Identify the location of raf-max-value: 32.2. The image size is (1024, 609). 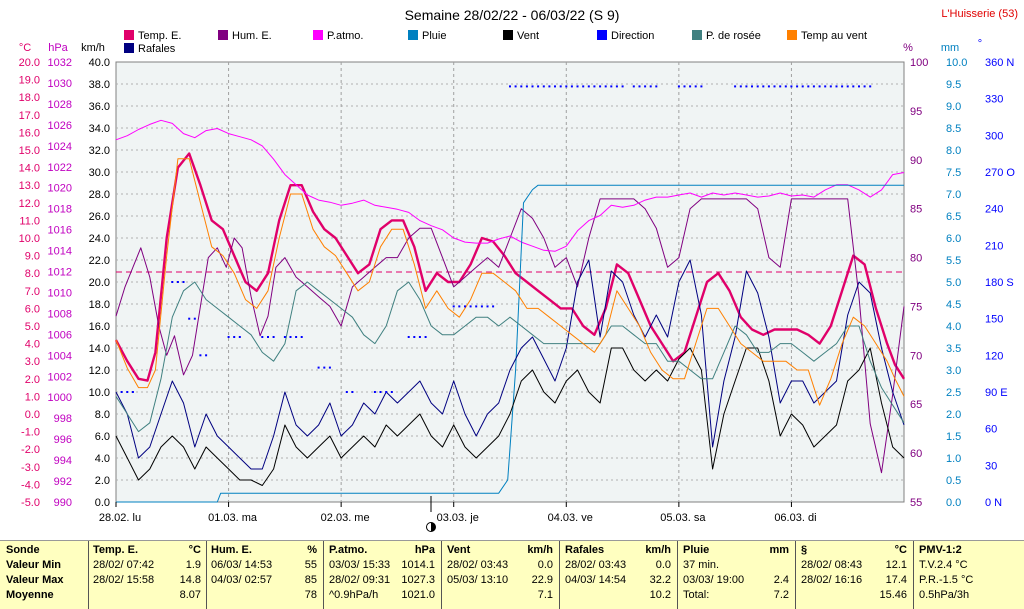
(660, 580).